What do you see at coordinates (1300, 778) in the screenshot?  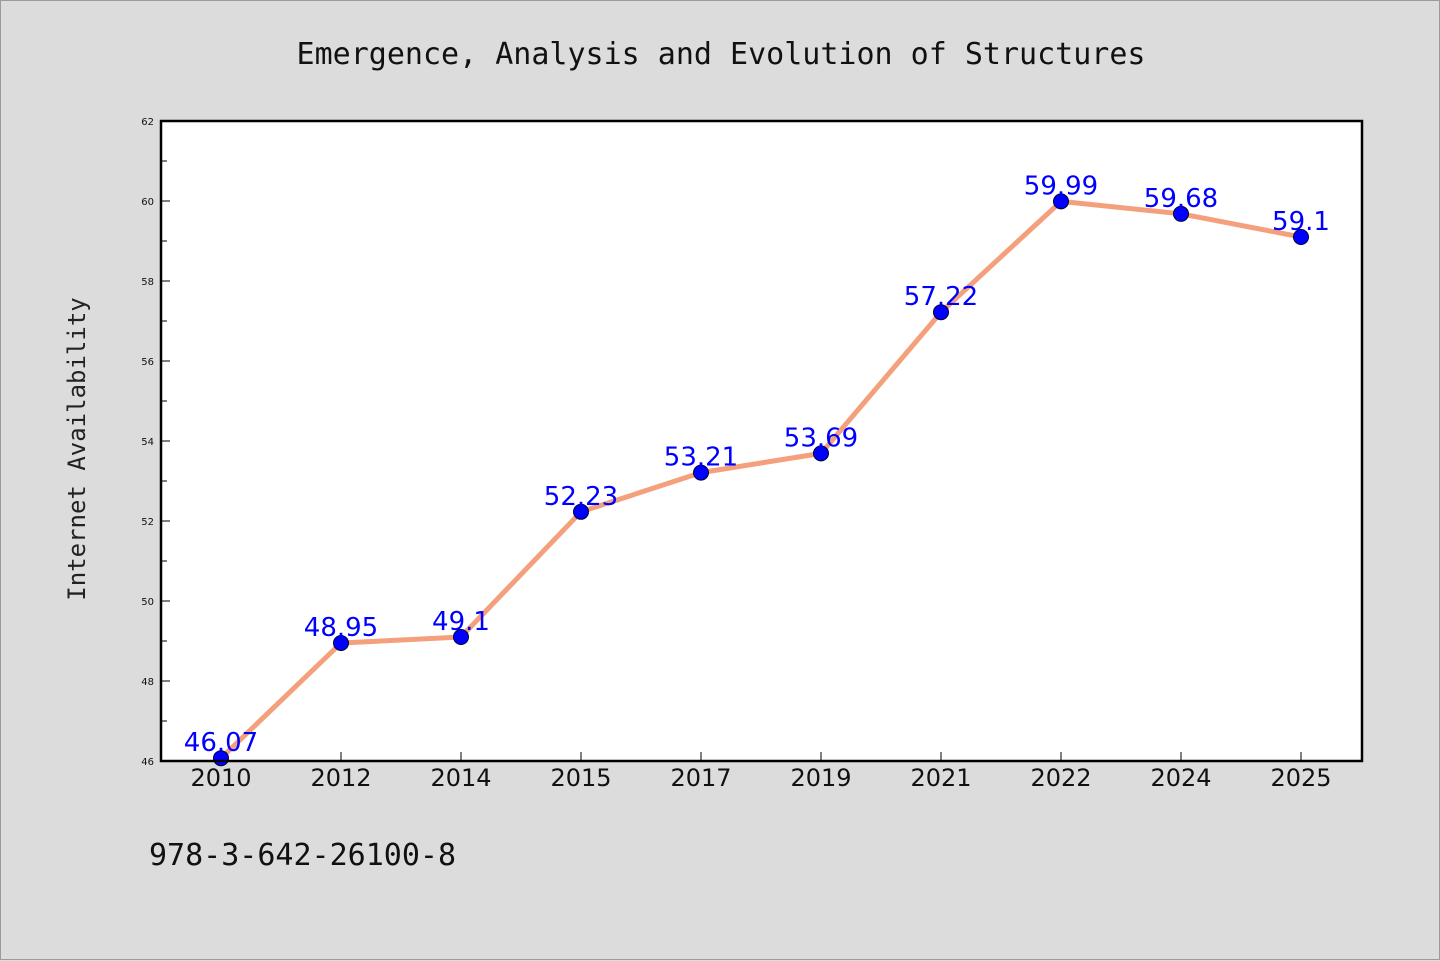 I see `x-tick-label: 2025` at bounding box center [1300, 778].